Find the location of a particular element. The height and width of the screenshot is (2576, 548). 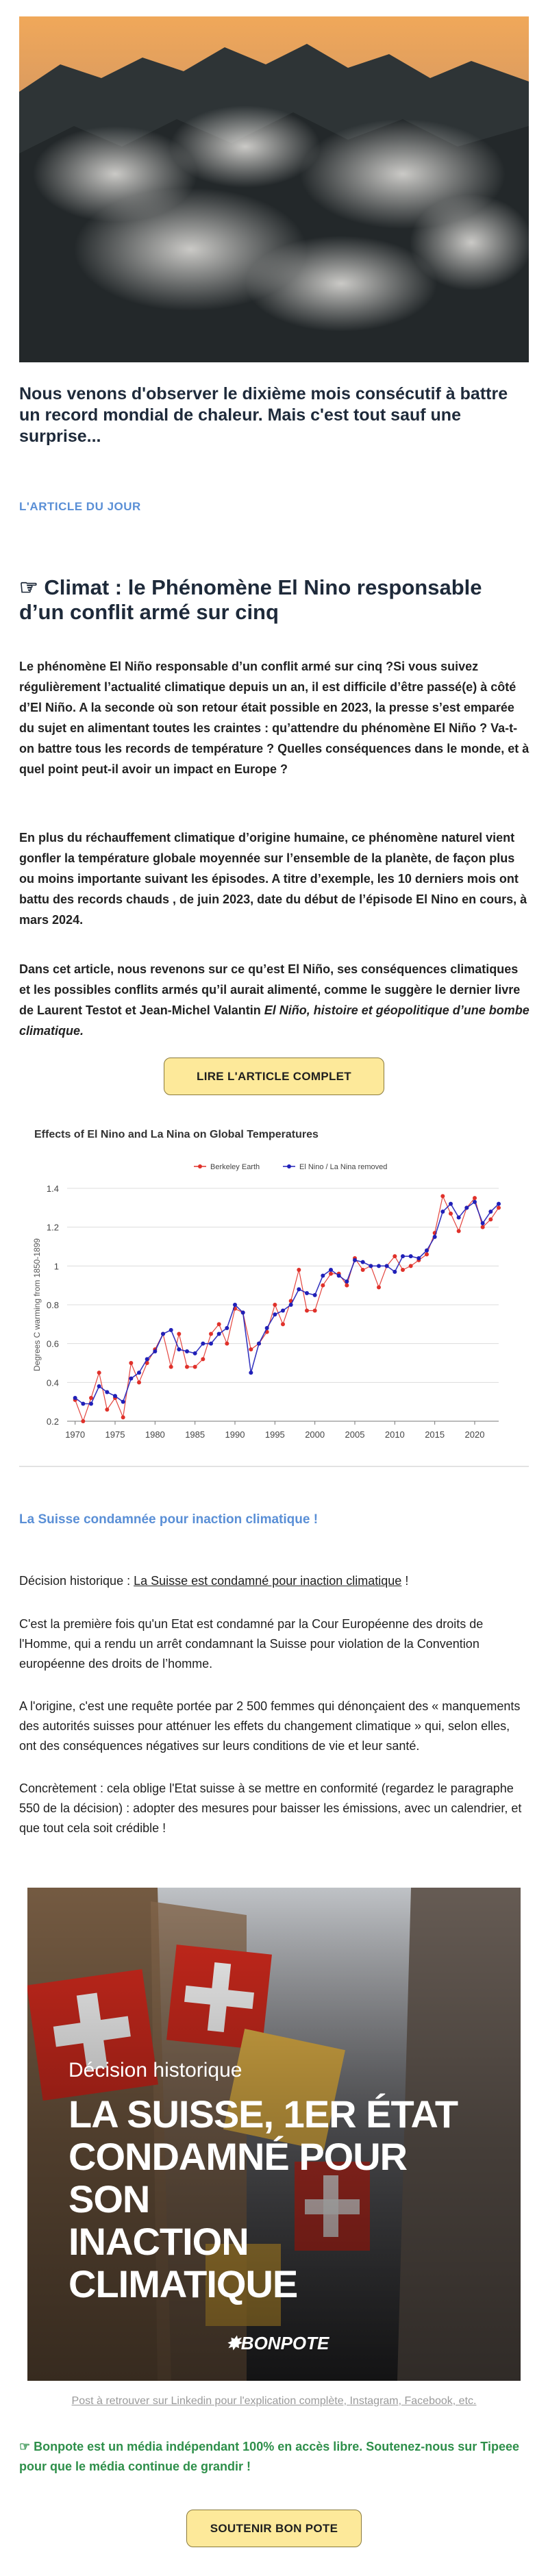

x-tick-label: 1970 is located at coordinates (75, 1434).